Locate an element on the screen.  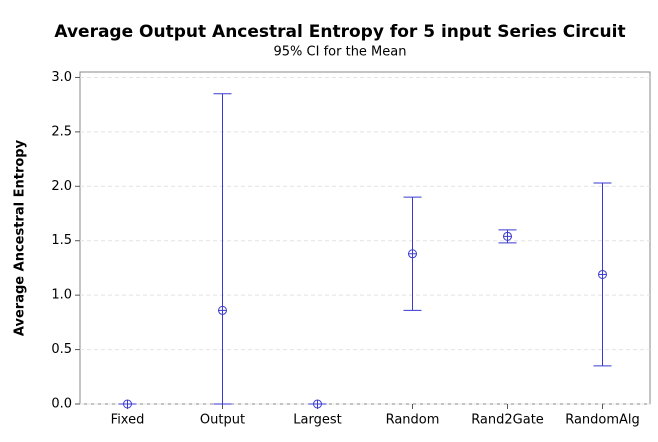
y-tick-label: 0.5 is located at coordinates (61, 349).